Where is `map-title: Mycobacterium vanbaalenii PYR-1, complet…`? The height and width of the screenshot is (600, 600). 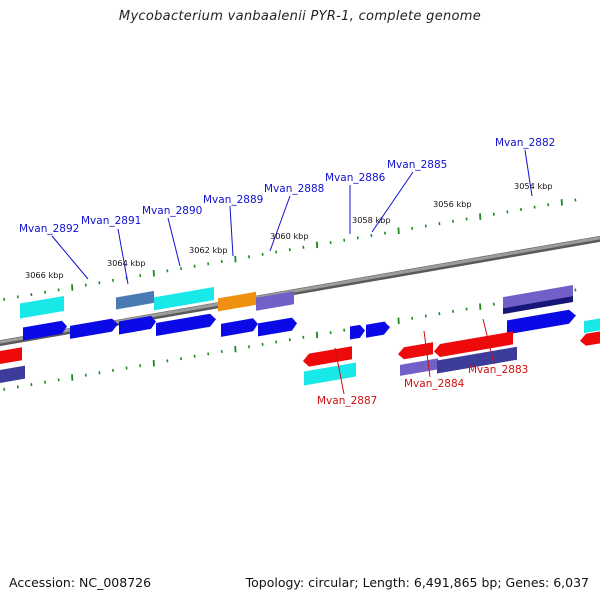 map-title: Mycobacterium vanbaalenii PYR-1, complet… is located at coordinates (300, 16).